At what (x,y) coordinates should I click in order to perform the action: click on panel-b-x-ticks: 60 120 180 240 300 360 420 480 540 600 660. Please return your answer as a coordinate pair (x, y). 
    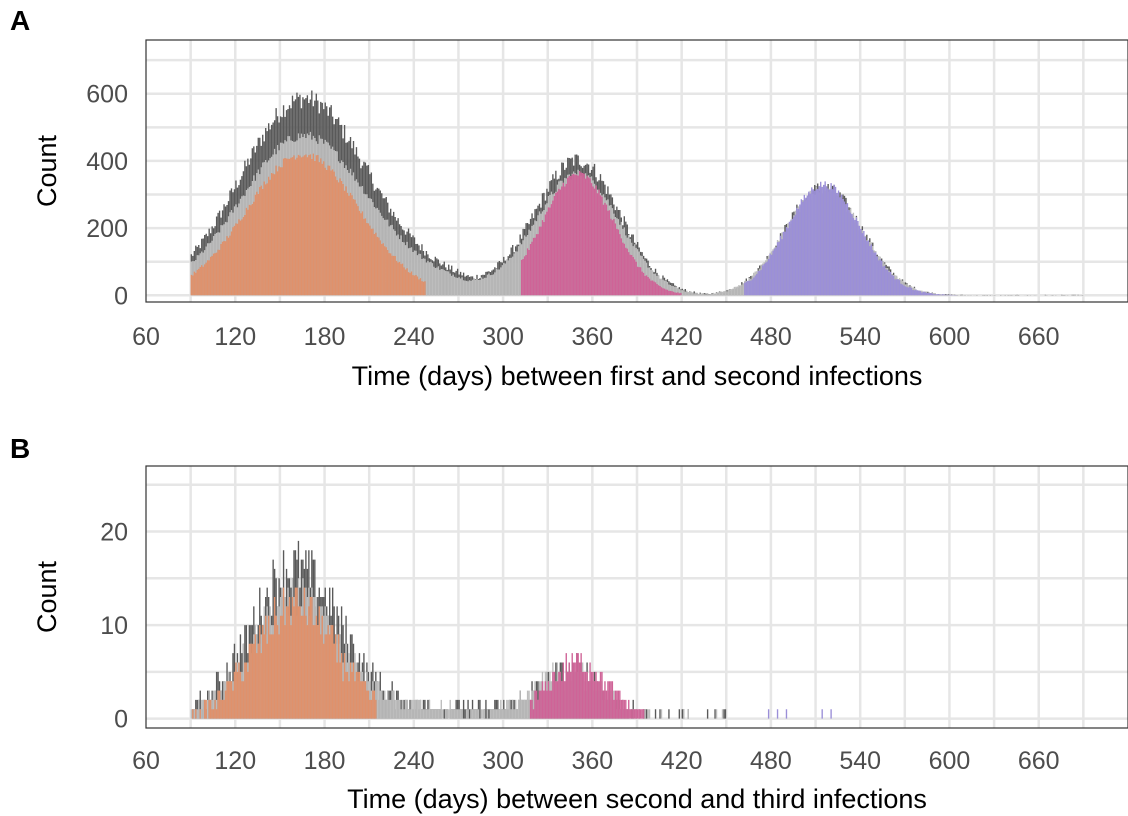
    Looking at the image, I should click on (595, 761).